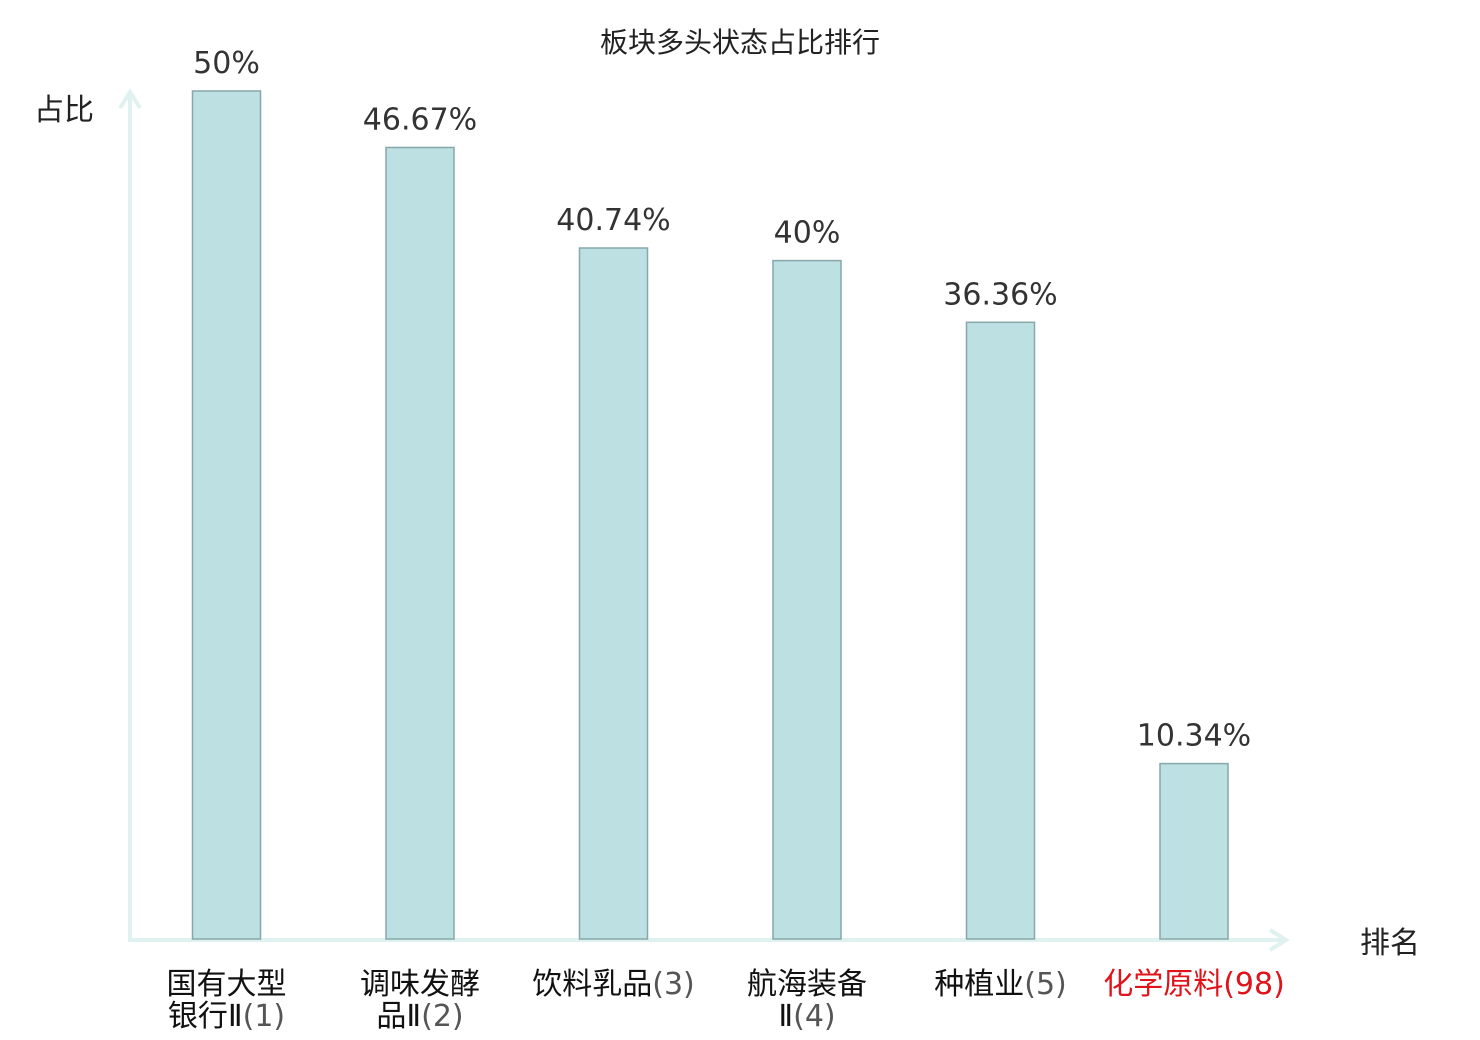 Image resolution: width=1480 pixels, height=1040 pixels. What do you see at coordinates (1194, 736) in the screenshot?
I see `value-label-6: 10.34%` at bounding box center [1194, 736].